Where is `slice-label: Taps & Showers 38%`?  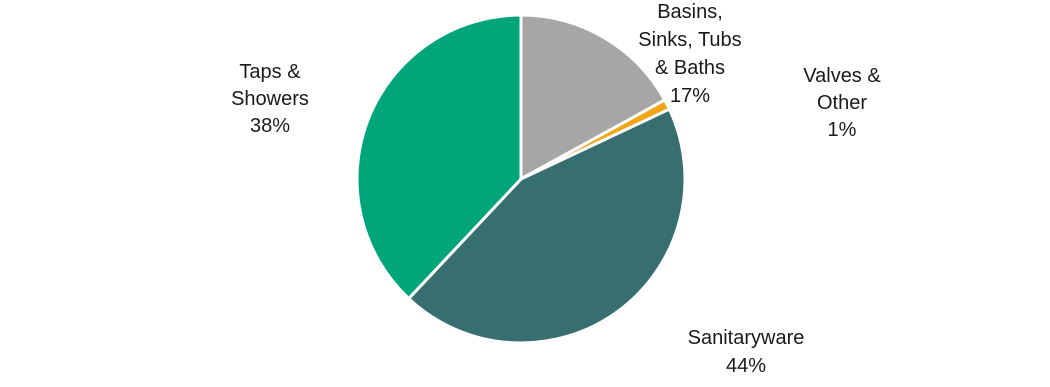
slice-label: Taps & Showers 38% is located at coordinates (270, 99).